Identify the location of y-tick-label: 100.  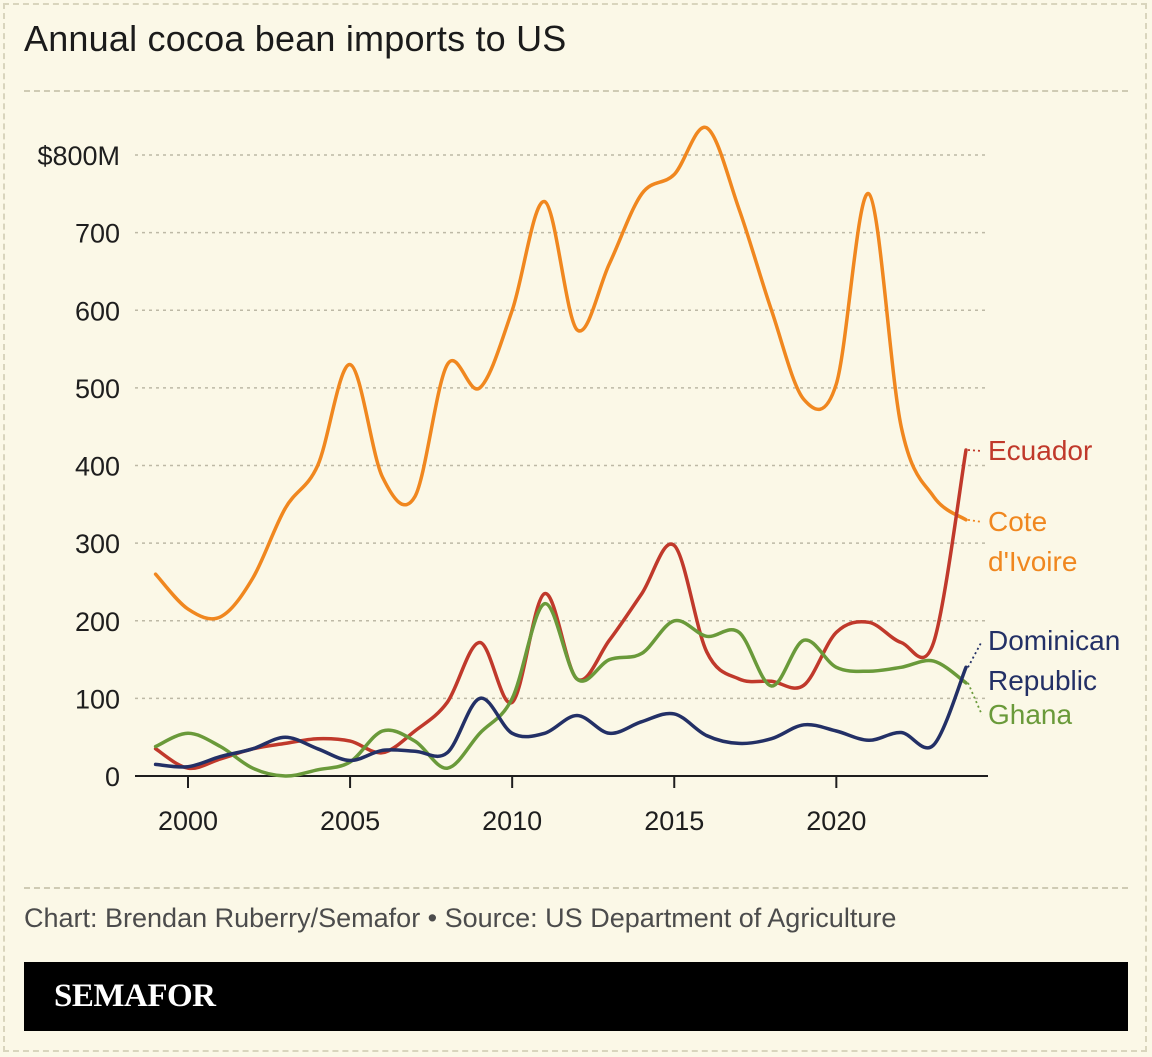
(97, 699).